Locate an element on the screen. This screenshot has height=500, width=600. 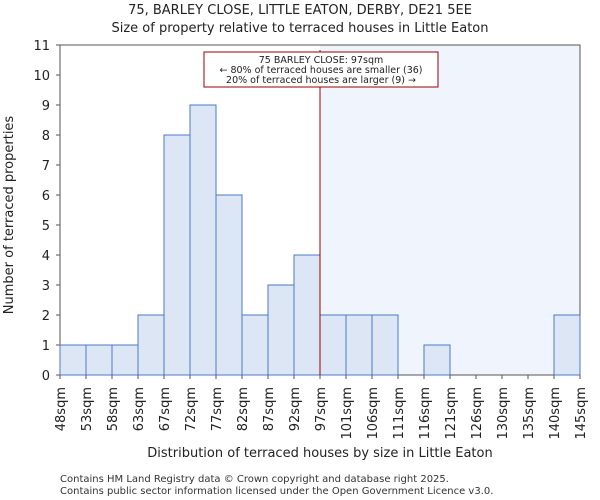
y-axis-label: Number of terraced properties is located at coordinates (9, 215).